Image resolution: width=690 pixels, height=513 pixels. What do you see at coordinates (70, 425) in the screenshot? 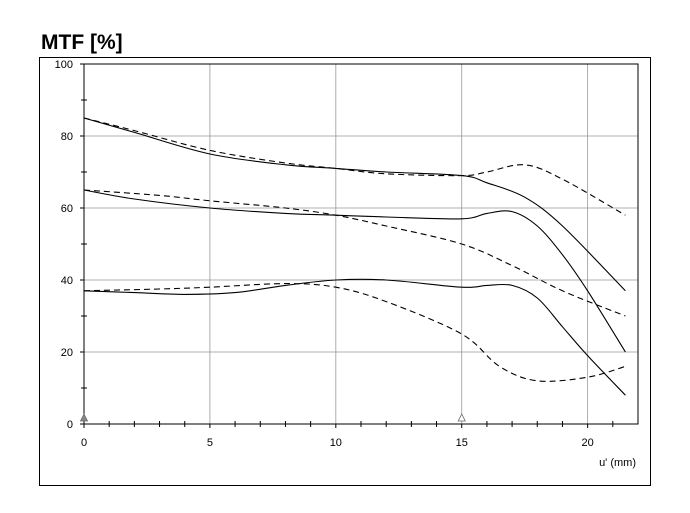
I see `y-tick-label: 0` at bounding box center [70, 425].